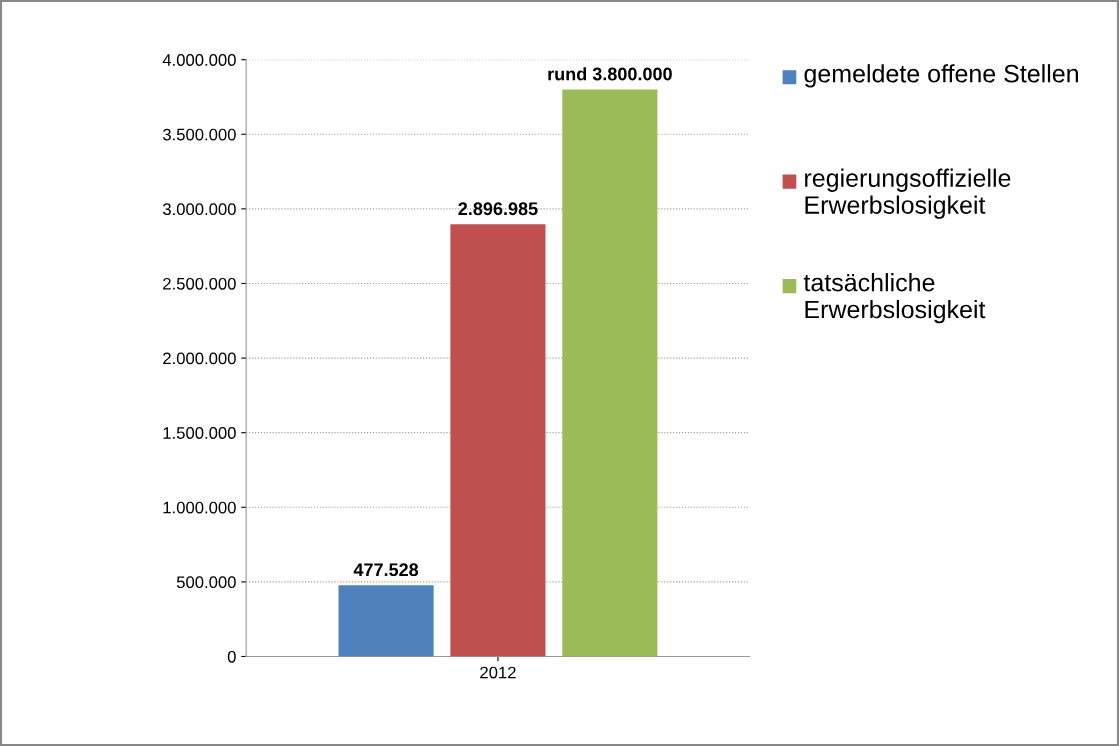 The height and width of the screenshot is (746, 1119). Describe the element at coordinates (941, 76) in the screenshot. I see `legend-label: gemeldete offene Stellen` at that location.